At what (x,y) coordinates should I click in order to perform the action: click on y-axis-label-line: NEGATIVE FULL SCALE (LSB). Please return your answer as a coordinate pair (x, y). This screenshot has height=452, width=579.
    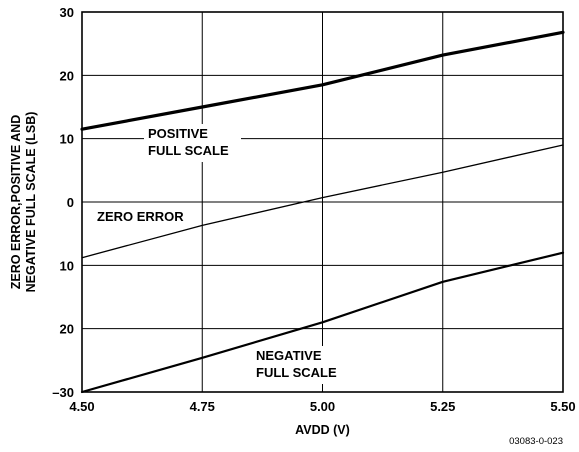
    Looking at the image, I should click on (31, 202).